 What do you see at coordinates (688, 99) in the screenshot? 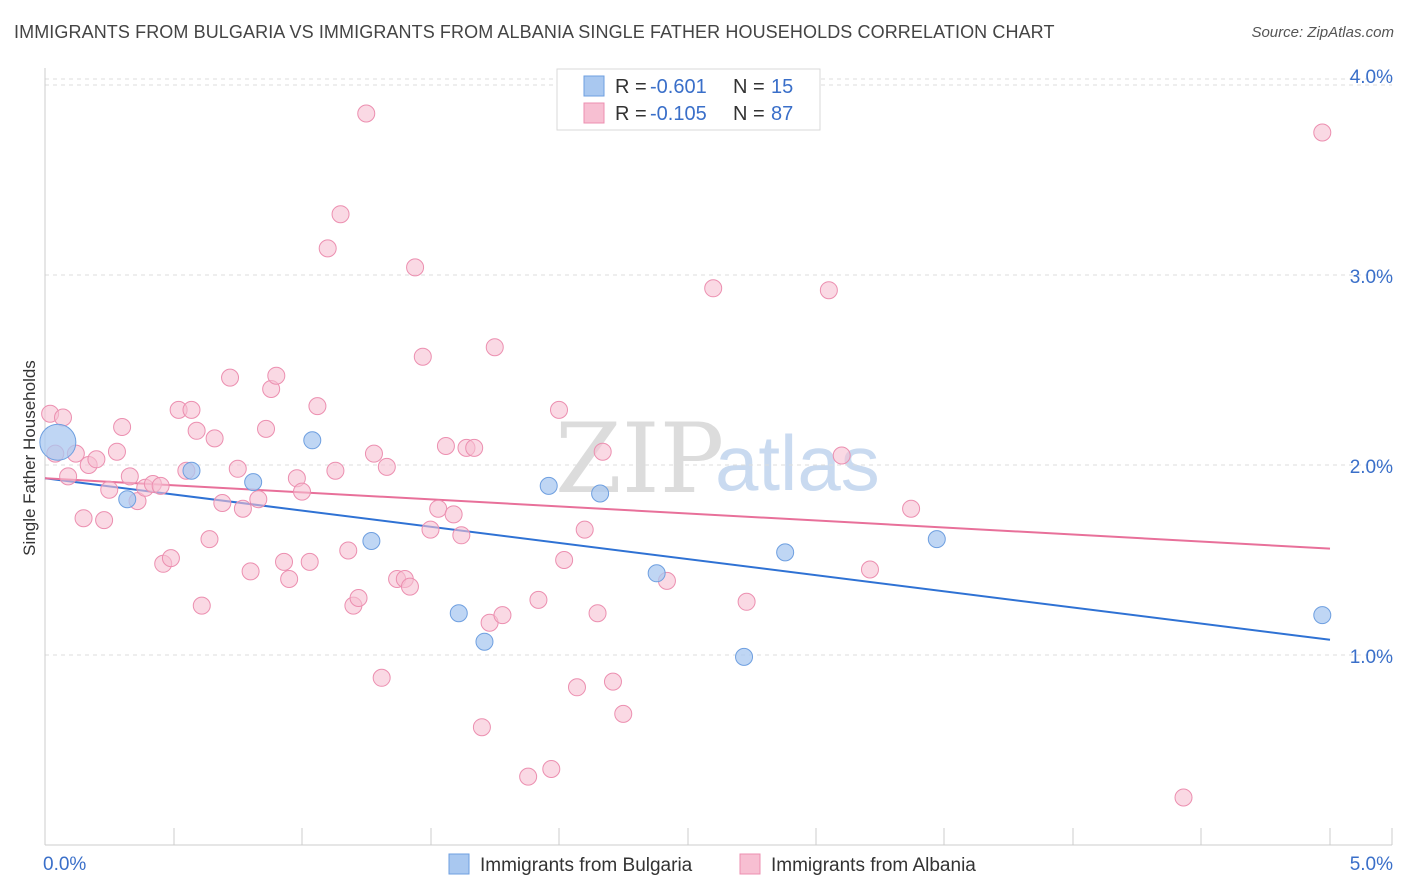
I see `stats-legend: R = -0.601 N = 15 R = -0.105 N = 87` at bounding box center [688, 99].